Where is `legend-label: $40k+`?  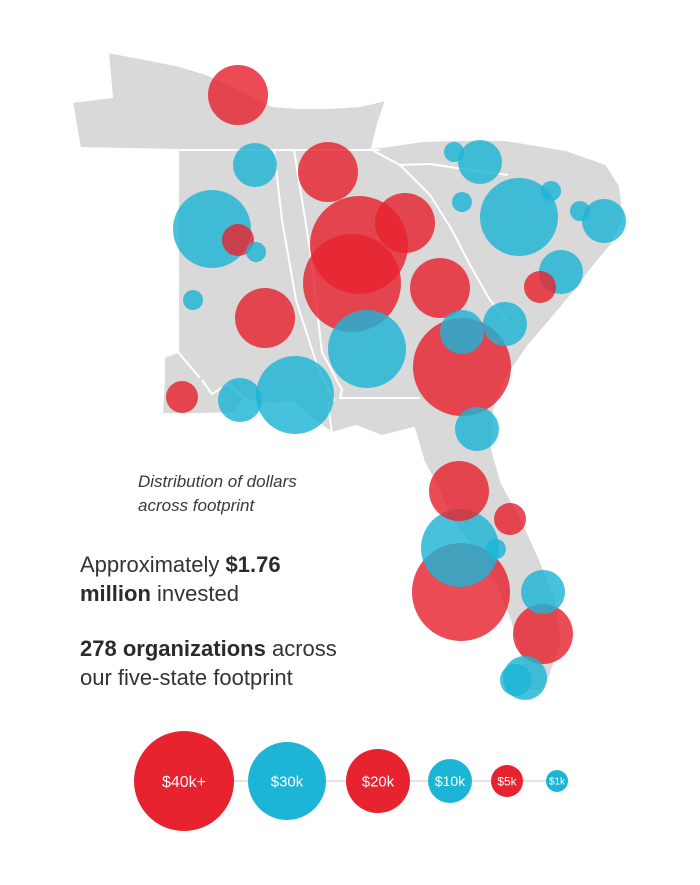 legend-label: $40k+ is located at coordinates (184, 782).